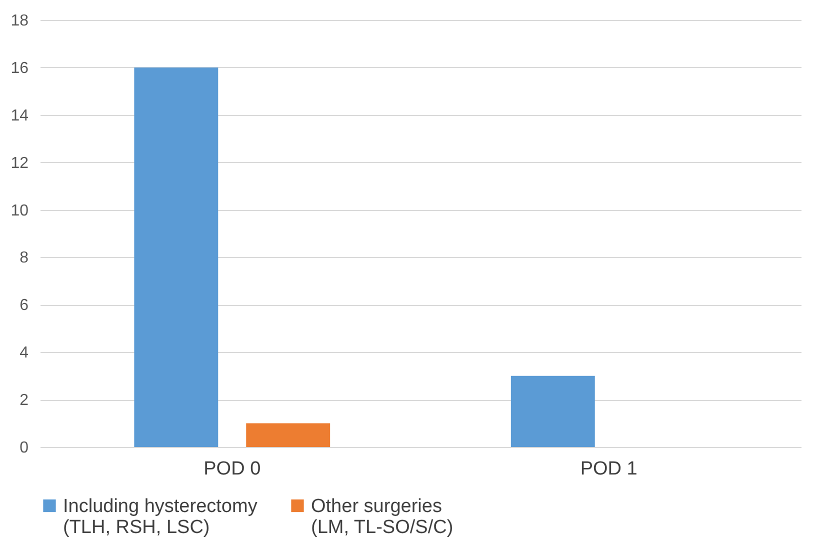 The image size is (813, 547). I want to click on y-tick-label: 14, so click(19, 115).